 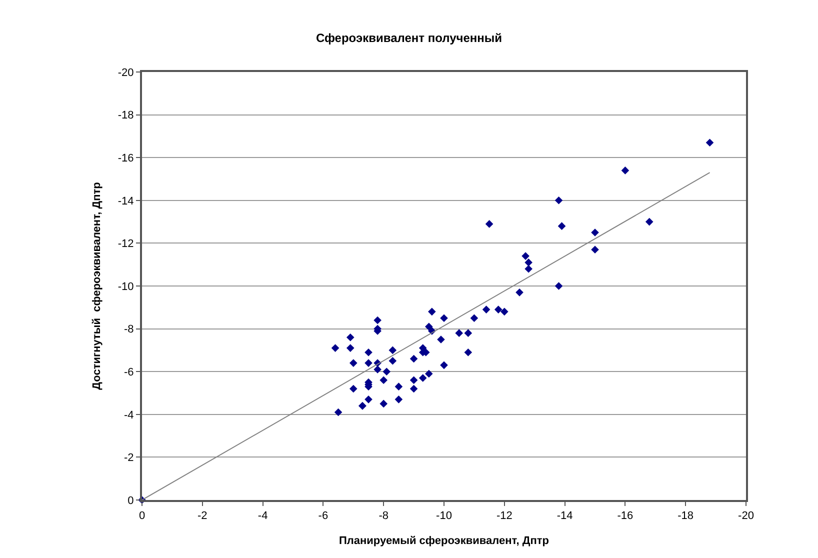 What do you see at coordinates (97, 286) in the screenshot?
I see `y-axis-title: Достигнутый сфероэквивалент, Дптр` at bounding box center [97, 286].